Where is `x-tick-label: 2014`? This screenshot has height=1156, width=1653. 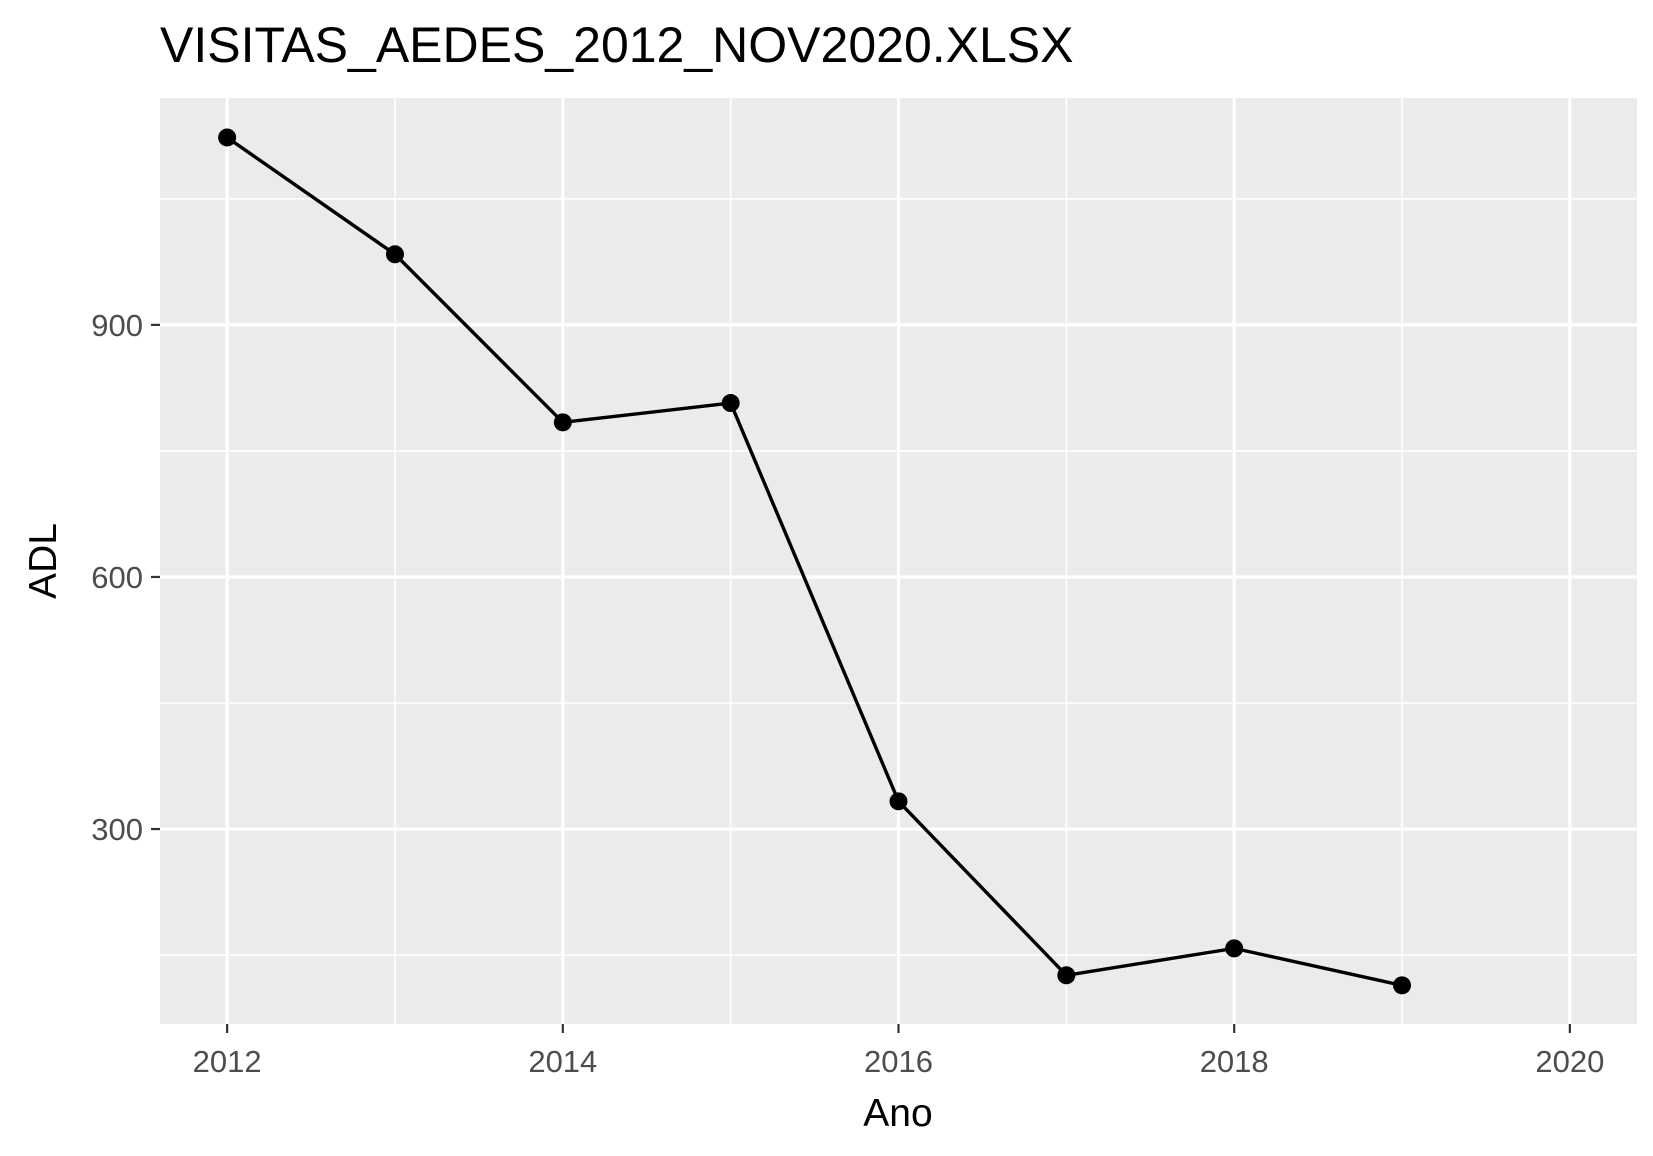
x-tick-label: 2014 is located at coordinates (562, 1061).